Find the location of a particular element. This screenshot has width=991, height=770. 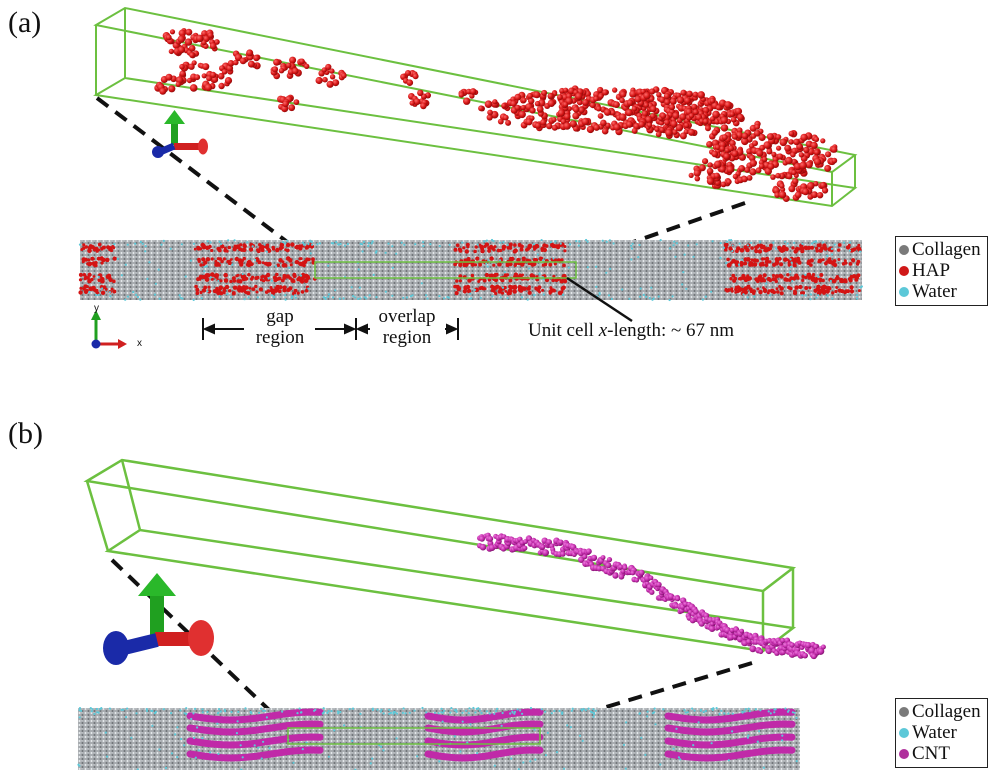

legend-label: CNT is located at coordinates (931, 753).